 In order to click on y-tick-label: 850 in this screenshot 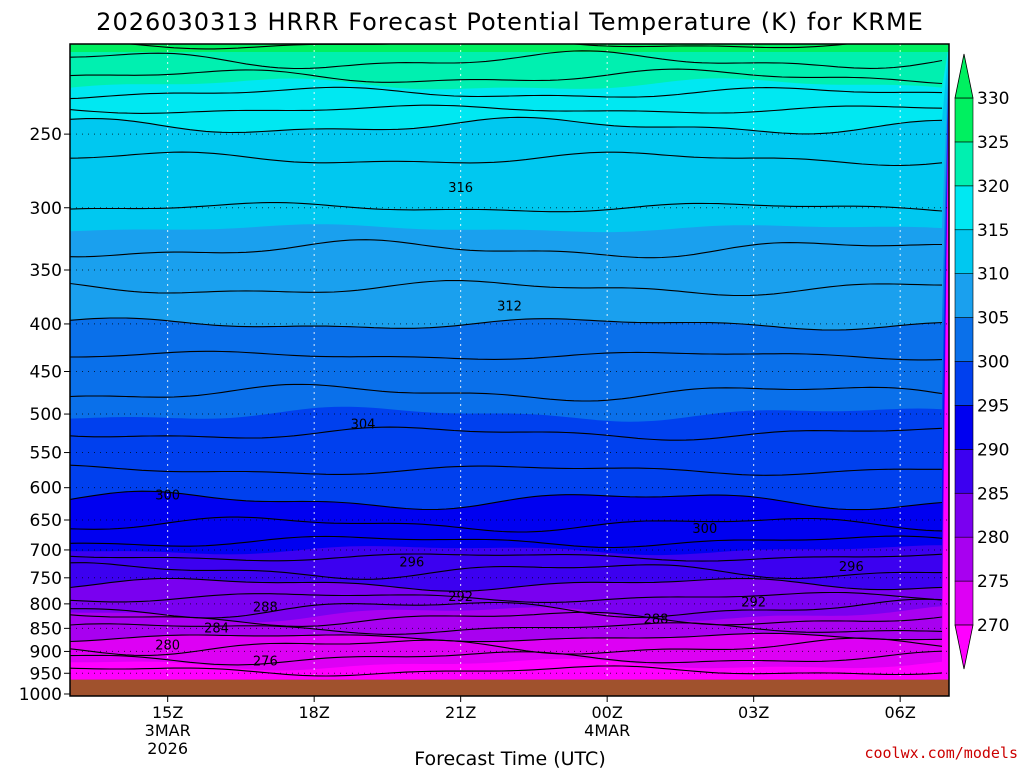, I will do `click(46, 629)`.